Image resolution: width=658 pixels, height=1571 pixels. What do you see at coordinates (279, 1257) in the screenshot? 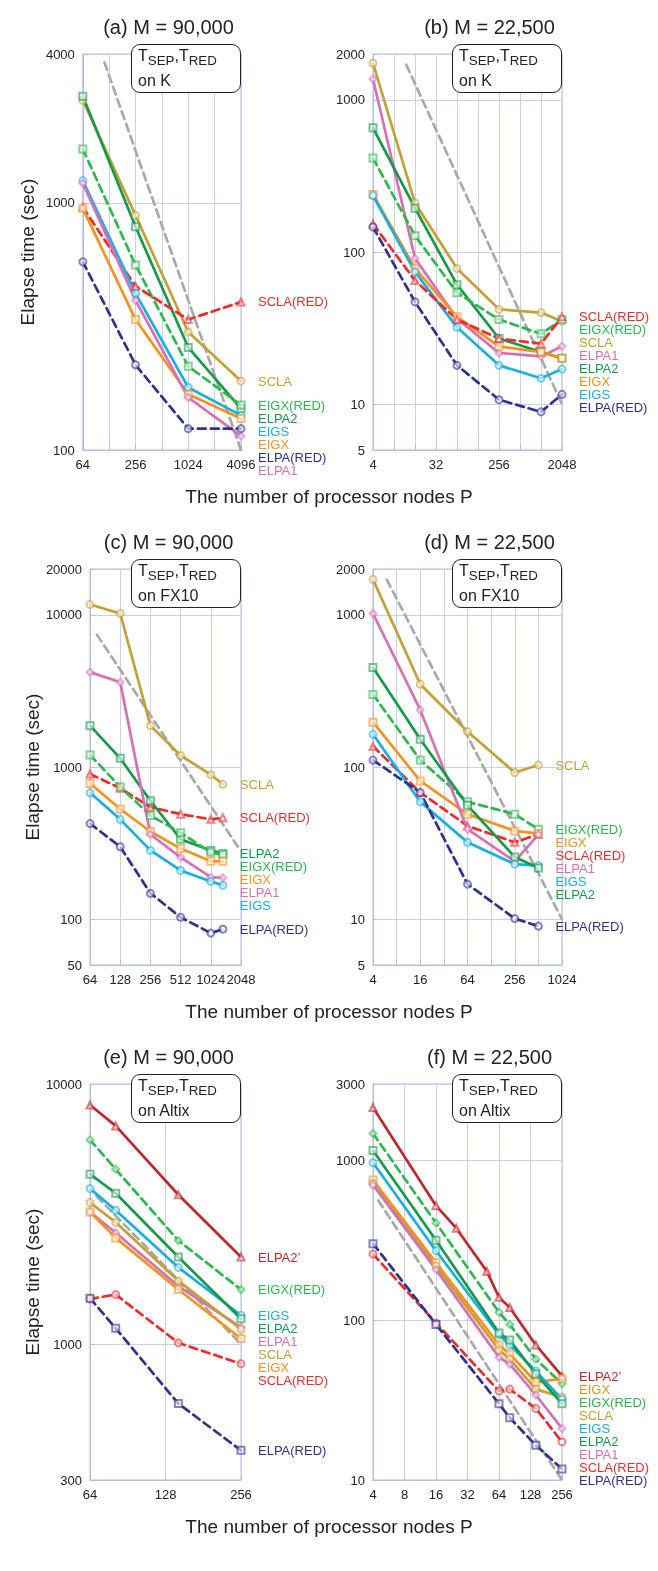
I see `series-label: ELPA2’` at bounding box center [279, 1257].